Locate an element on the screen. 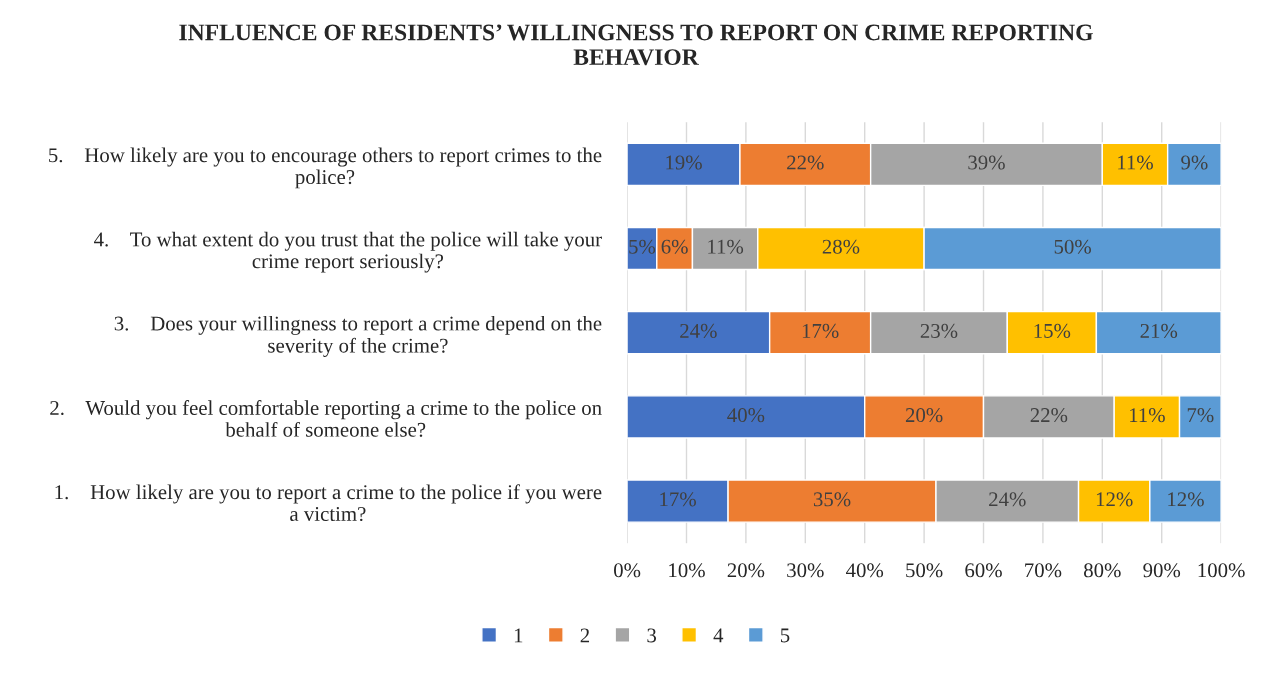  legend-label: 1 is located at coordinates (518, 635).